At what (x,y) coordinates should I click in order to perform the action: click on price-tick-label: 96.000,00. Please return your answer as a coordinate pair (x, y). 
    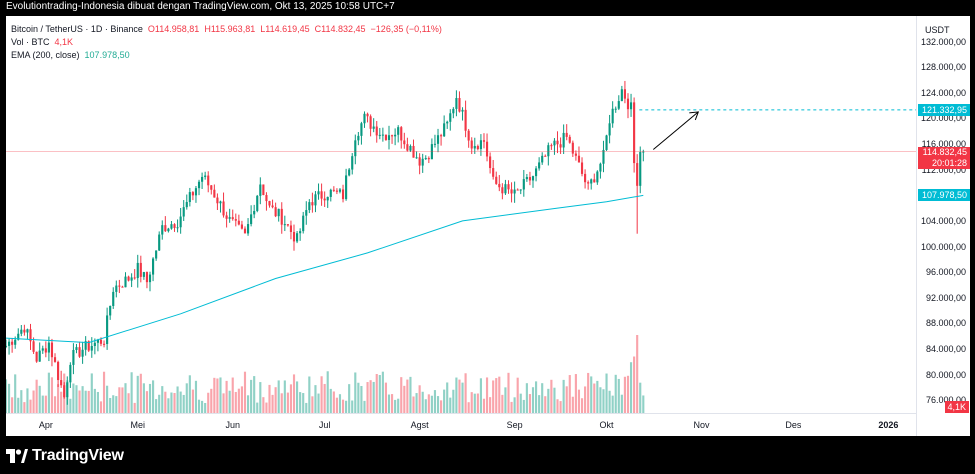
    Looking at the image, I should click on (945, 272).